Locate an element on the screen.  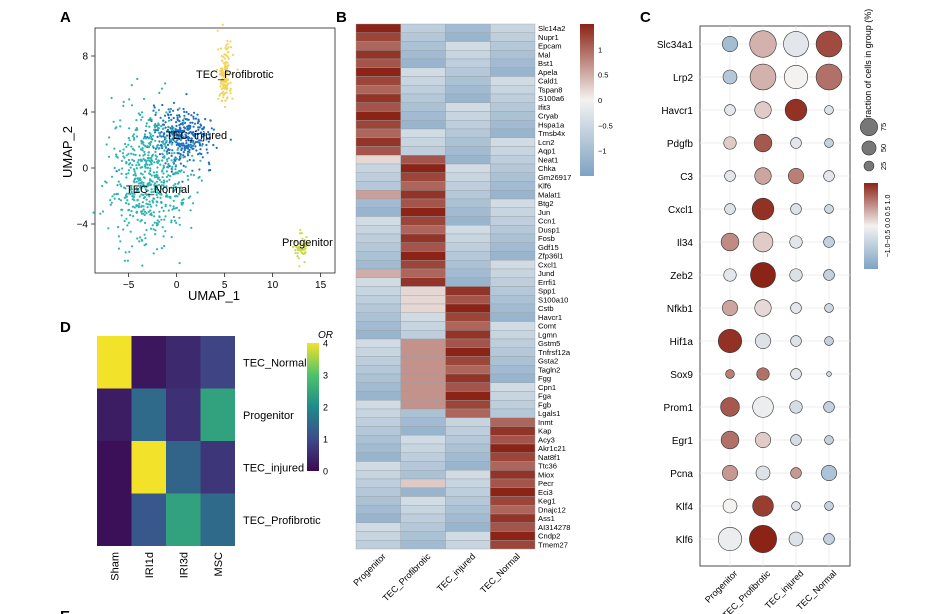
gene-heatmap-col-label: TEC_injured is located at coordinates (456, 572).